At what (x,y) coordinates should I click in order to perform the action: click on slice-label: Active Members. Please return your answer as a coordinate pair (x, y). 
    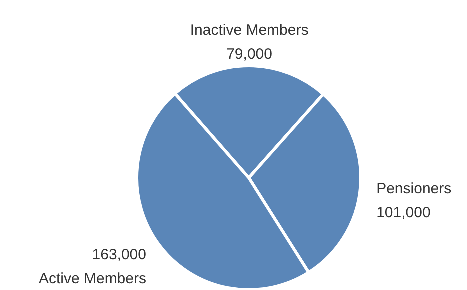
    Looking at the image, I should click on (92, 279).